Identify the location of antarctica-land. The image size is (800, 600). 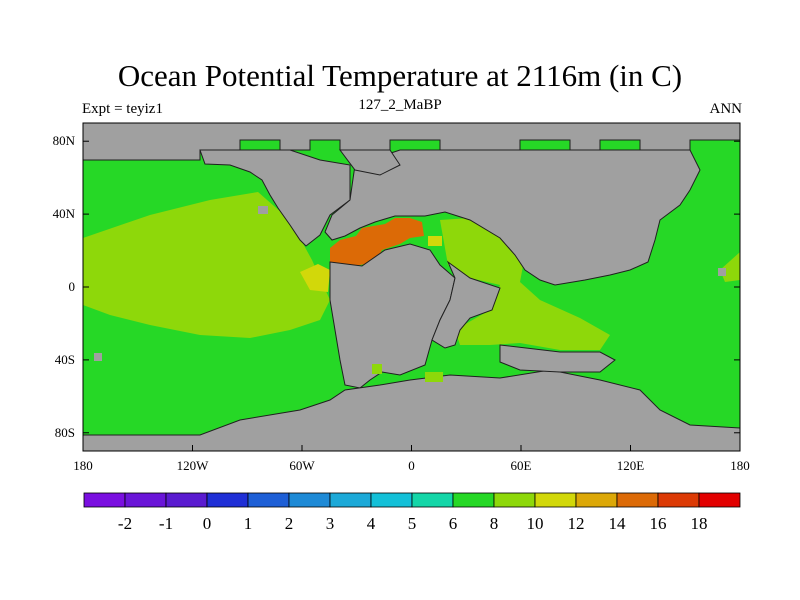
(411, 410).